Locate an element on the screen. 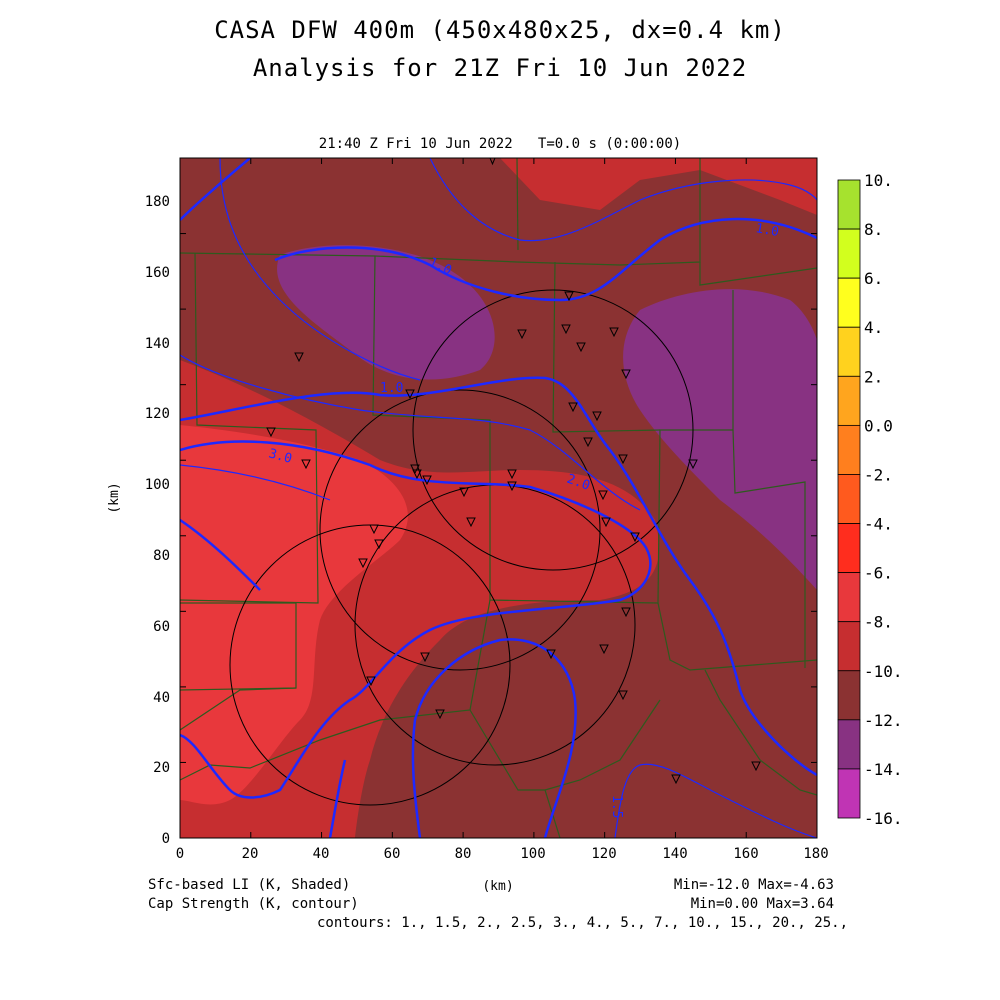 This screenshot has width=1000, height=1000. x-tick-labels: 0 20 40 60 80 100 120 140 160 180 is located at coordinates (502, 854).